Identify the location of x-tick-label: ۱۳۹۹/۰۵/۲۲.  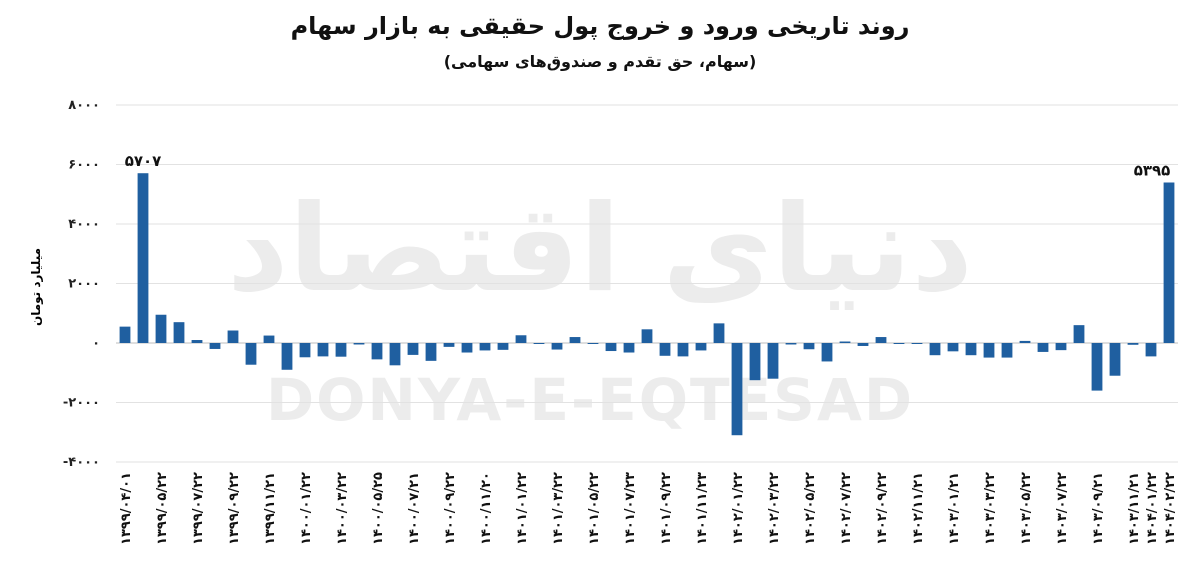
(162, 508).